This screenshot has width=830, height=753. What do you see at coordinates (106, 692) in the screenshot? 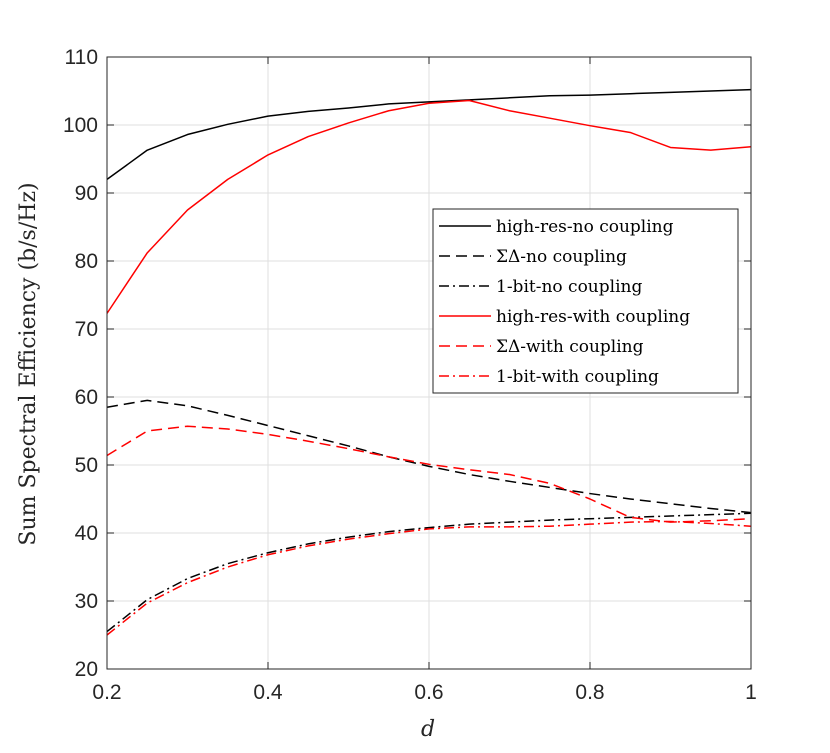
I see `x-tick-label: 0.2` at bounding box center [106, 692].